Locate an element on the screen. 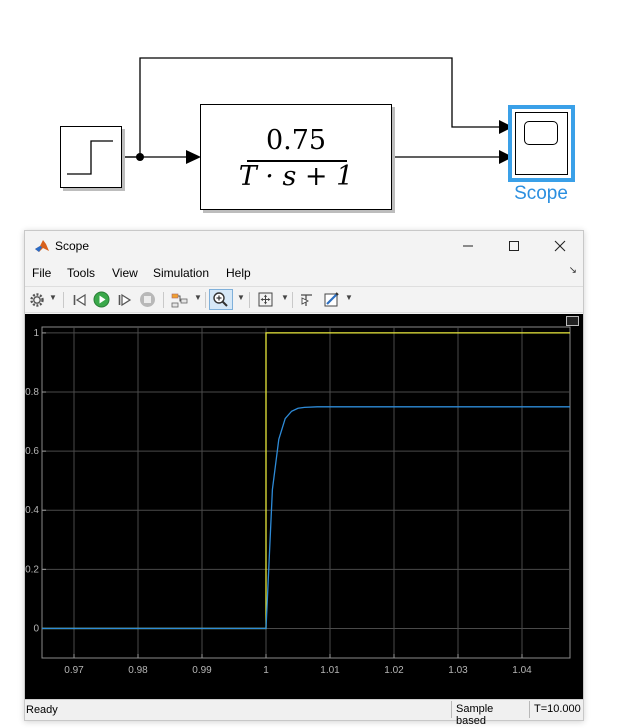  settings-dropdown-icon: ▼ is located at coordinates (53, 297).